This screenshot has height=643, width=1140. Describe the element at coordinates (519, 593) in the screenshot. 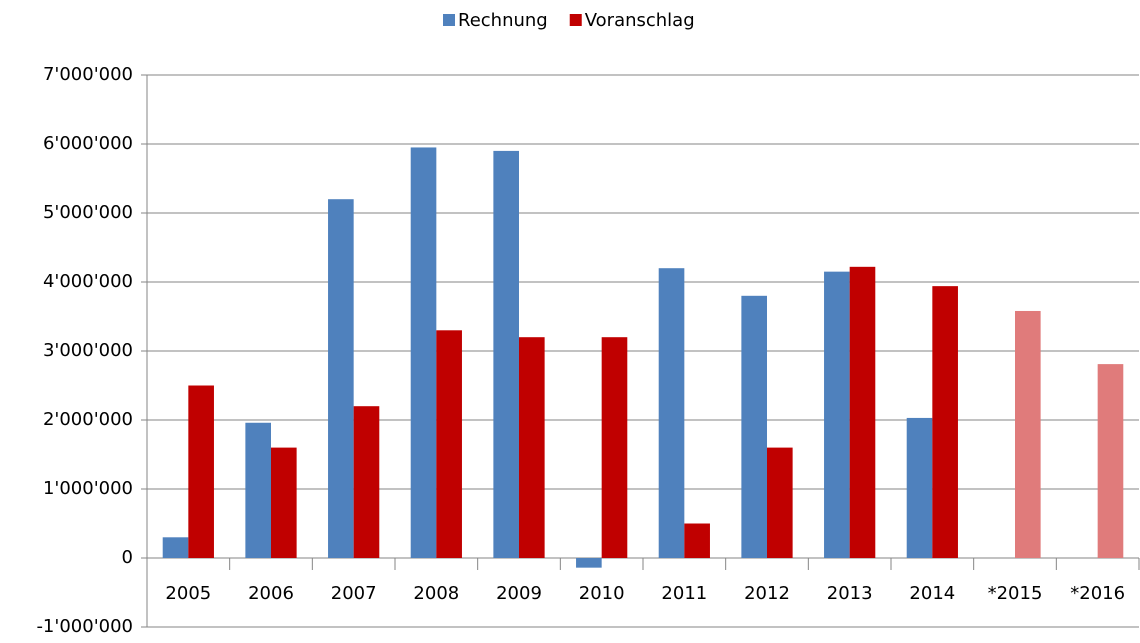

I see `x-tick-label: 2009` at that location.